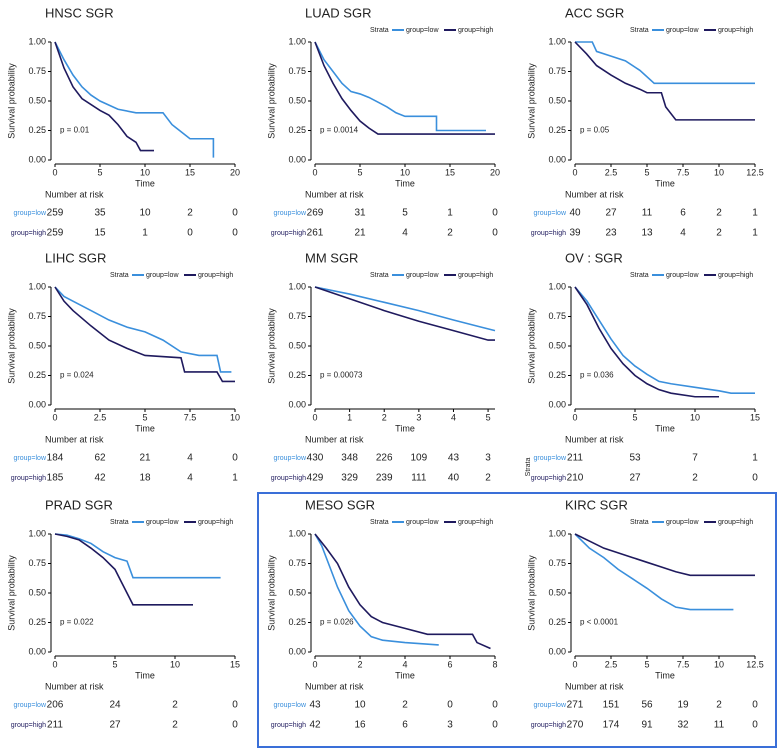 Image resolution: width=780 pixels, height=751 pixels. What do you see at coordinates (360, 233) in the screenshot?
I see `risk-count: 21` at bounding box center [360, 233].